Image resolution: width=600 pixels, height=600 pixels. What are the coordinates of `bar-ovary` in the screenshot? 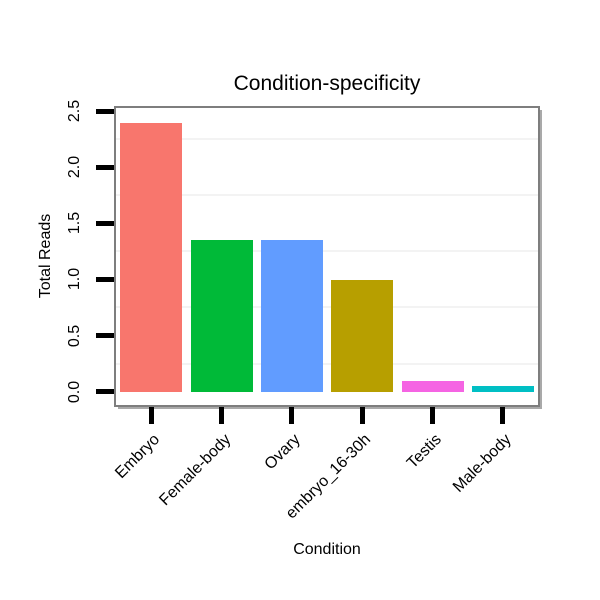 It's located at (292, 315).